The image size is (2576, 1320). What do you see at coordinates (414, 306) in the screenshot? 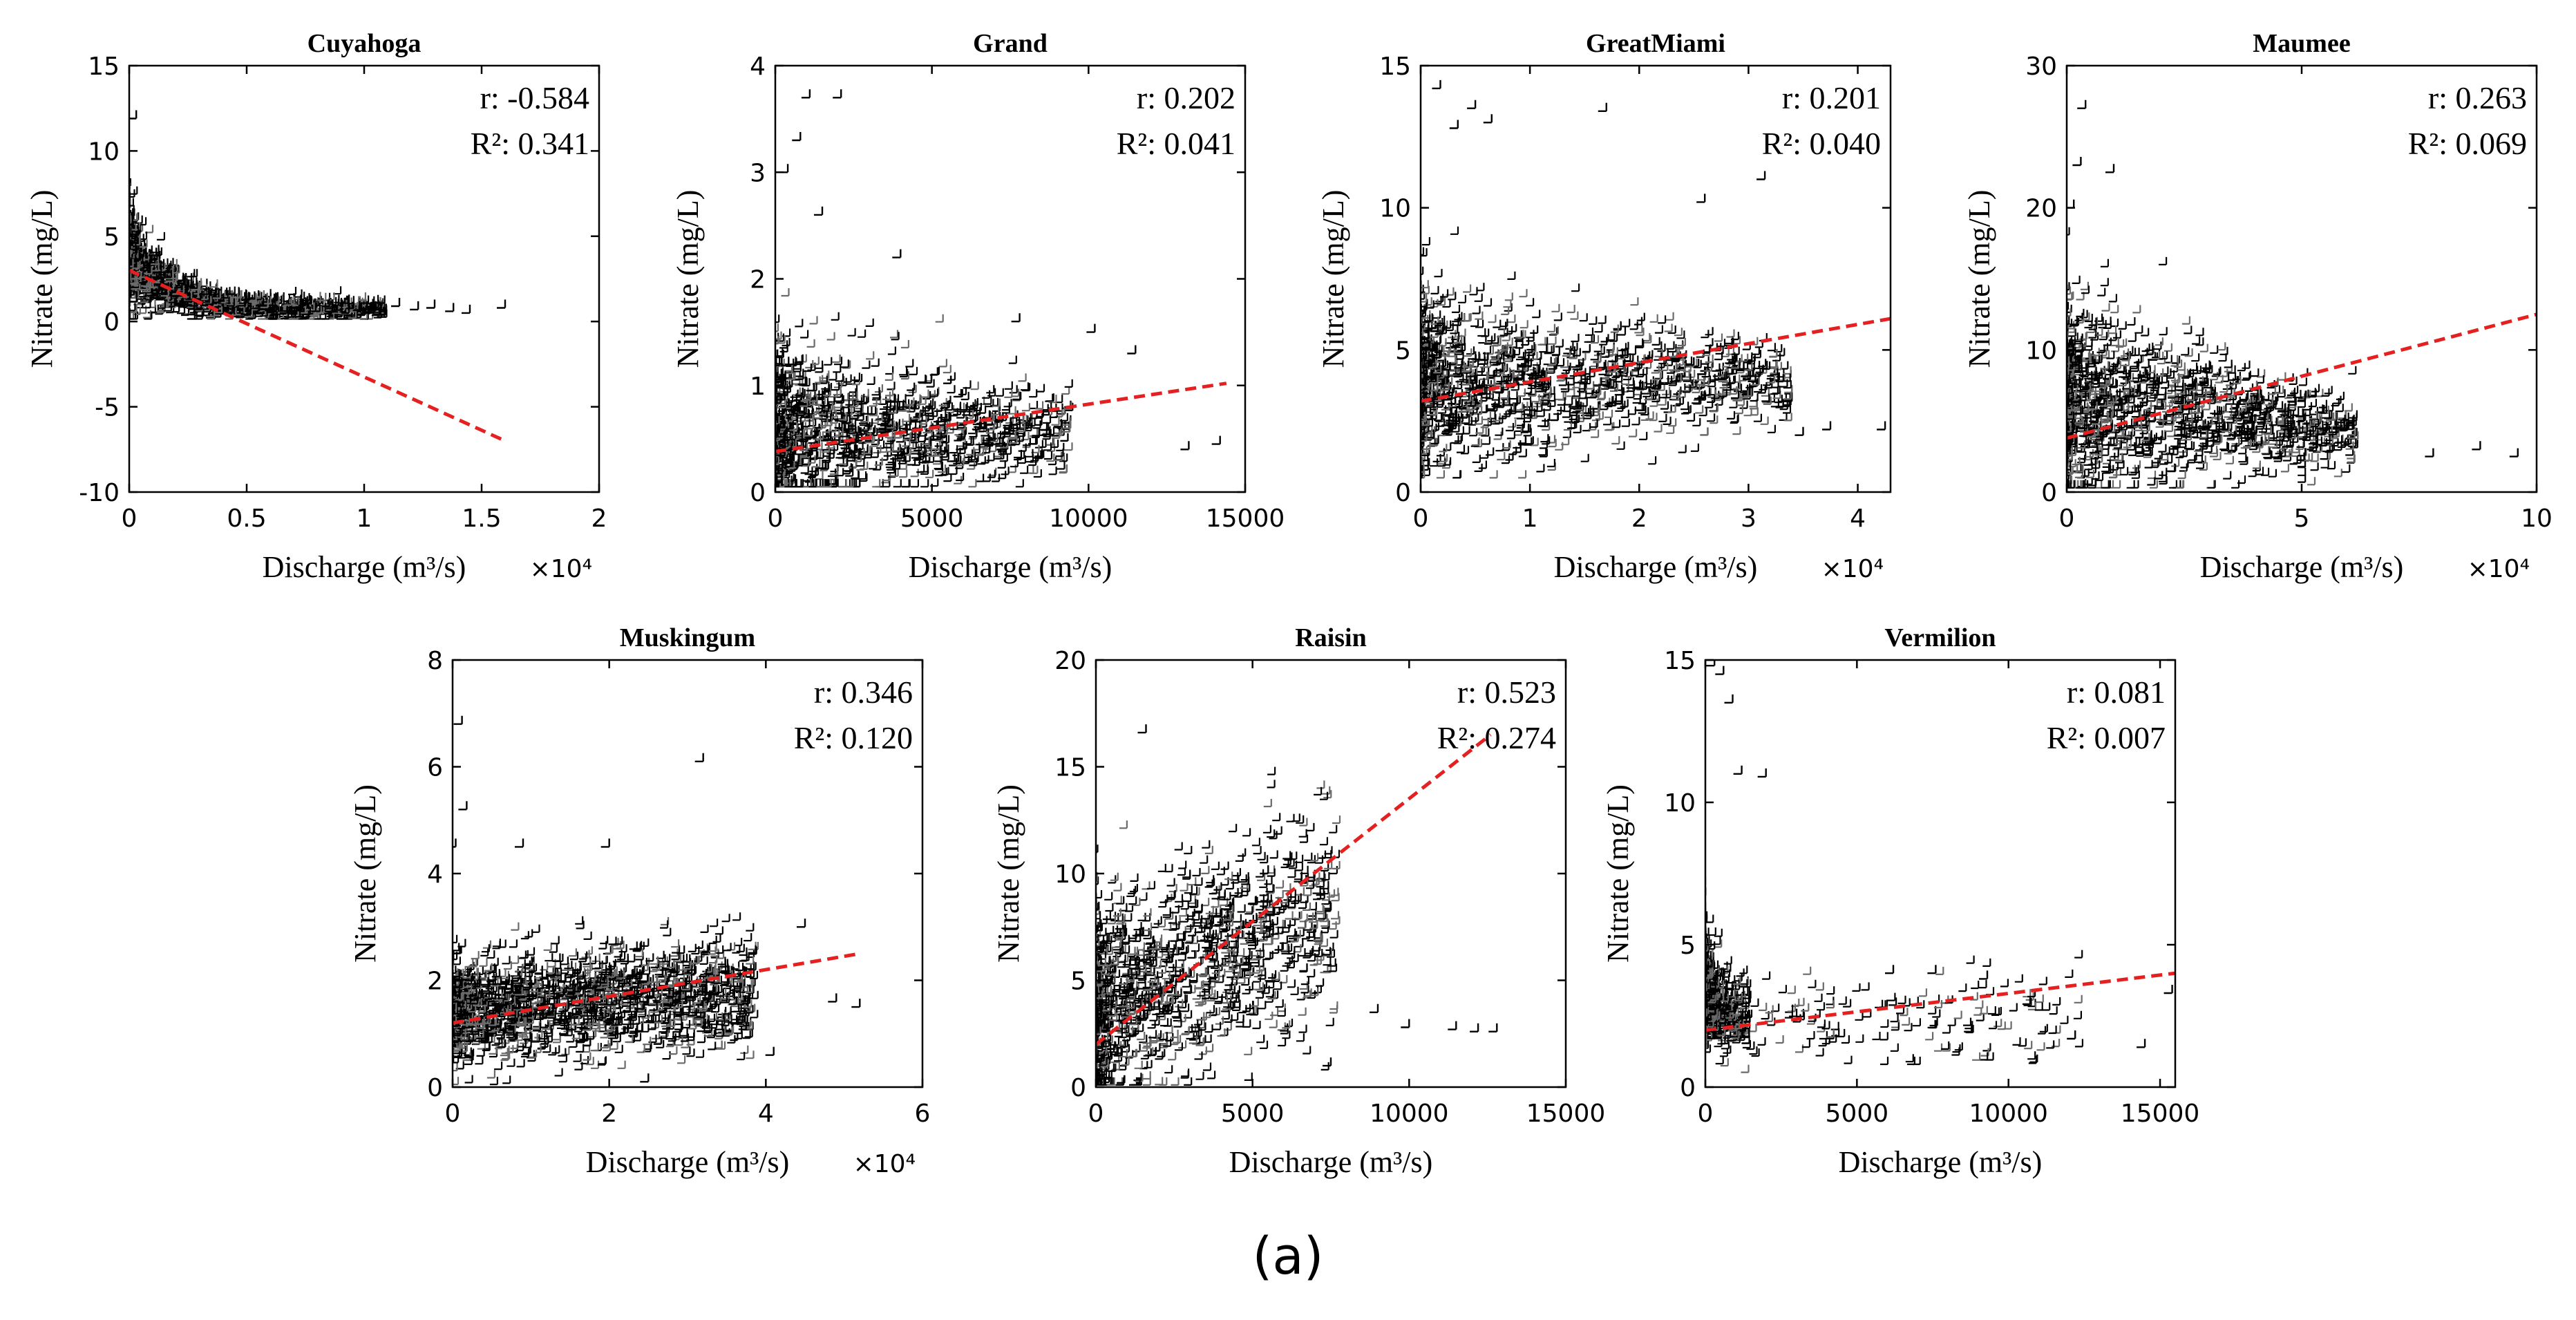
I see `outlier-point` at bounding box center [414, 306].